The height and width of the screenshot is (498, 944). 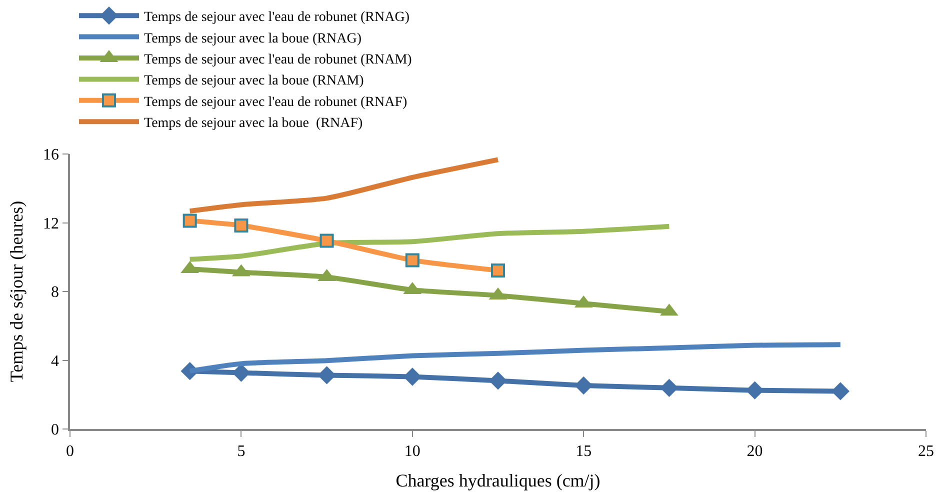 I want to click on x-tick-label: 15, so click(x=584, y=451).